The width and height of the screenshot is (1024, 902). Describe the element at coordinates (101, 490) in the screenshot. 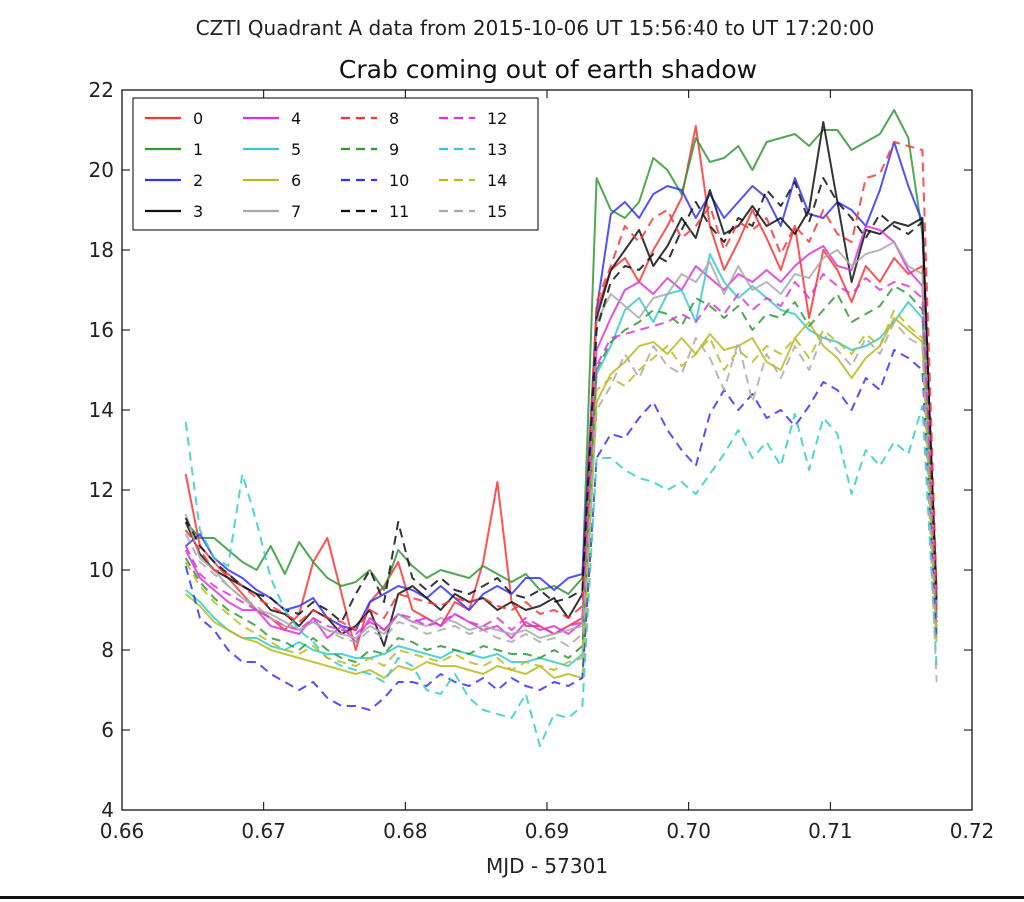

I see `y-tick-label: 12` at that location.